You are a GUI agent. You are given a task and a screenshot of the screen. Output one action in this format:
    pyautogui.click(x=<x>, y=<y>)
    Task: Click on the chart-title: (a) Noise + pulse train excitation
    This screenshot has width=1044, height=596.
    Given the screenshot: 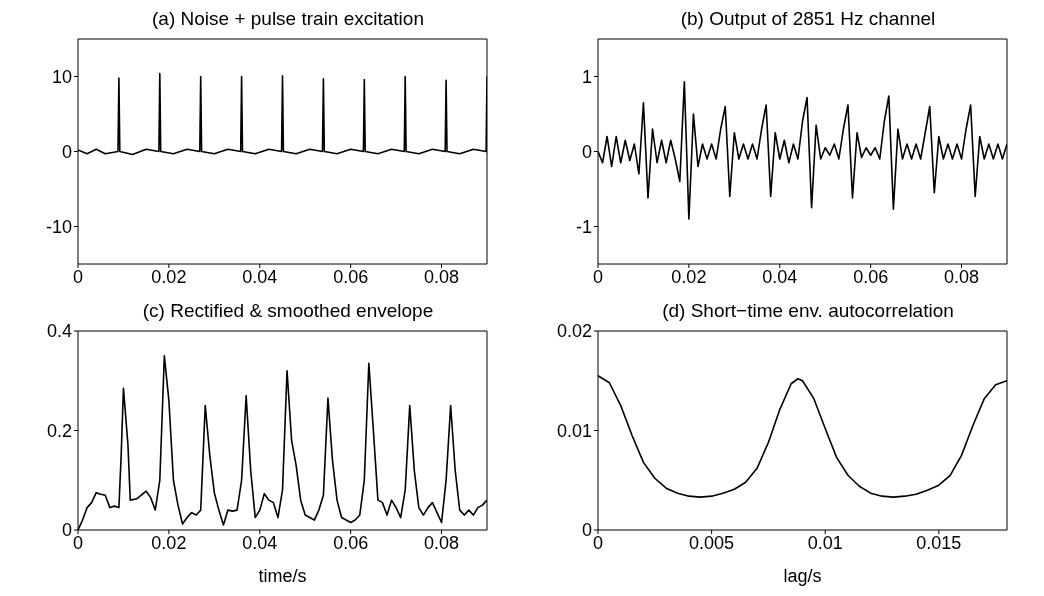 What is the action you would take?
    pyautogui.click(x=288, y=19)
    